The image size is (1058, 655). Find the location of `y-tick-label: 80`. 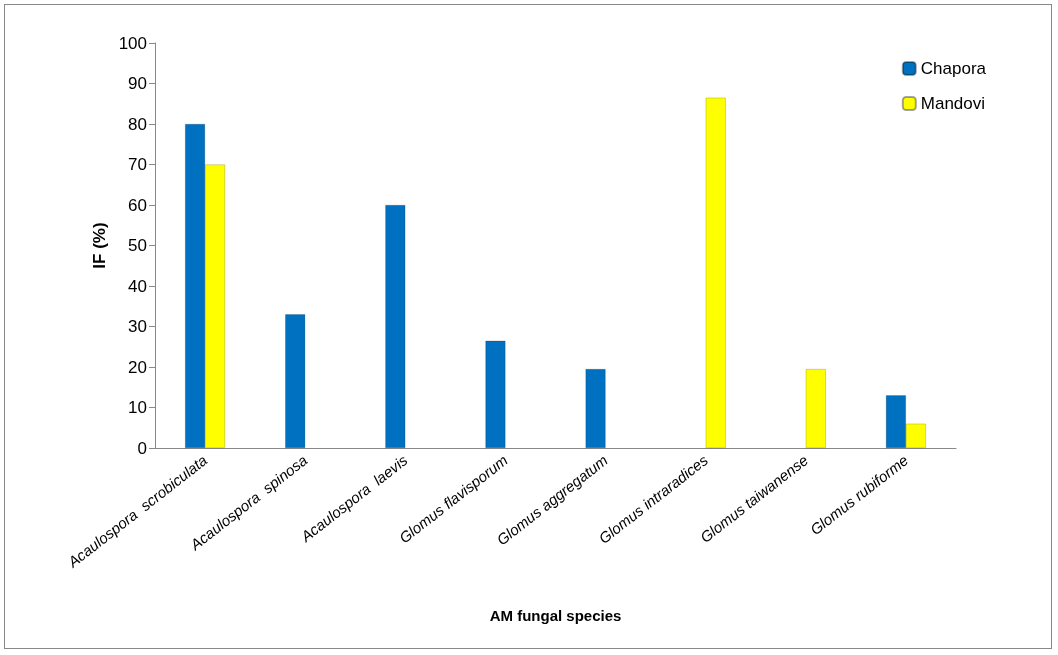

y-tick-label: 80 is located at coordinates (137, 124).